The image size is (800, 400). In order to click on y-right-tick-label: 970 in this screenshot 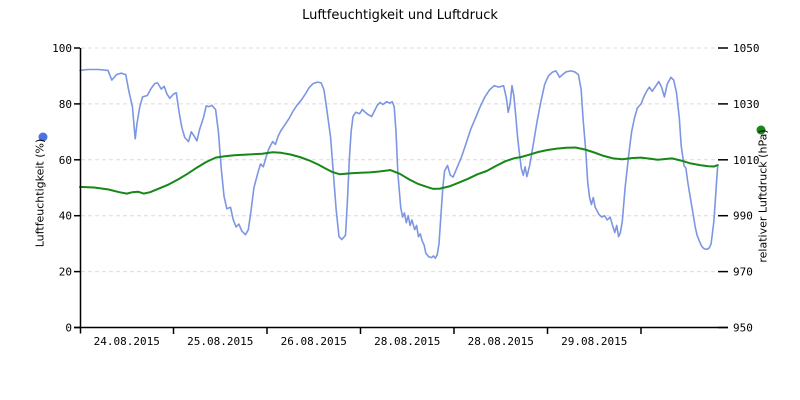, I will do `click(743, 272)`.